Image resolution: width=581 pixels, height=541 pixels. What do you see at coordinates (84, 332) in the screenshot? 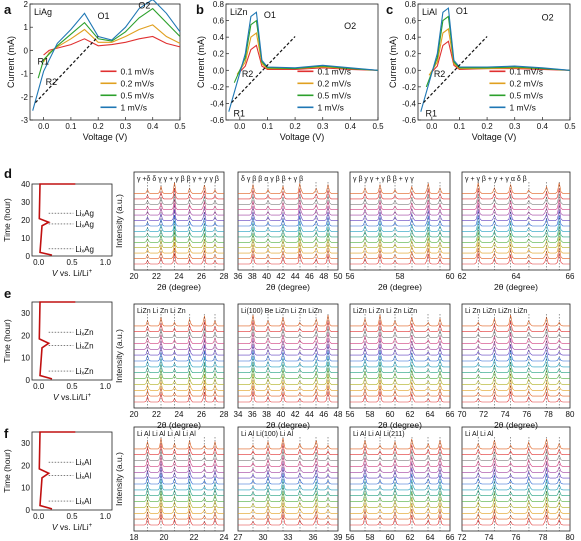
I see `phase-annotation: LiₓZn` at bounding box center [84, 332].